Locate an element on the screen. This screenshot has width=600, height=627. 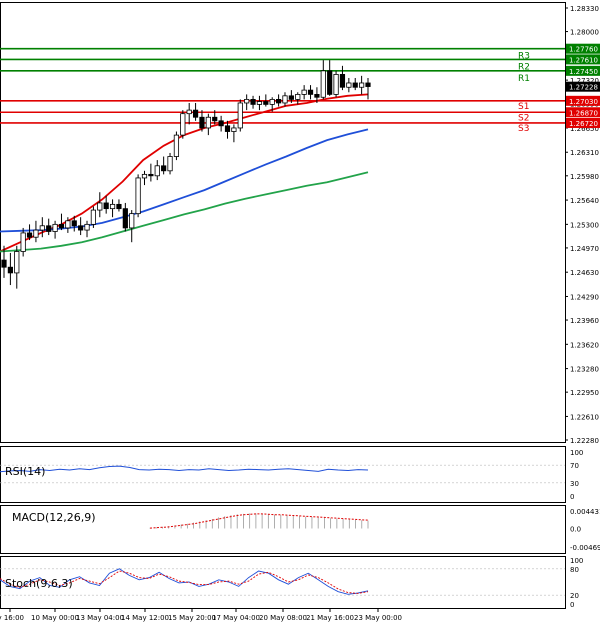
level-value-s1: 1.27030 is located at coordinates (583, 102).